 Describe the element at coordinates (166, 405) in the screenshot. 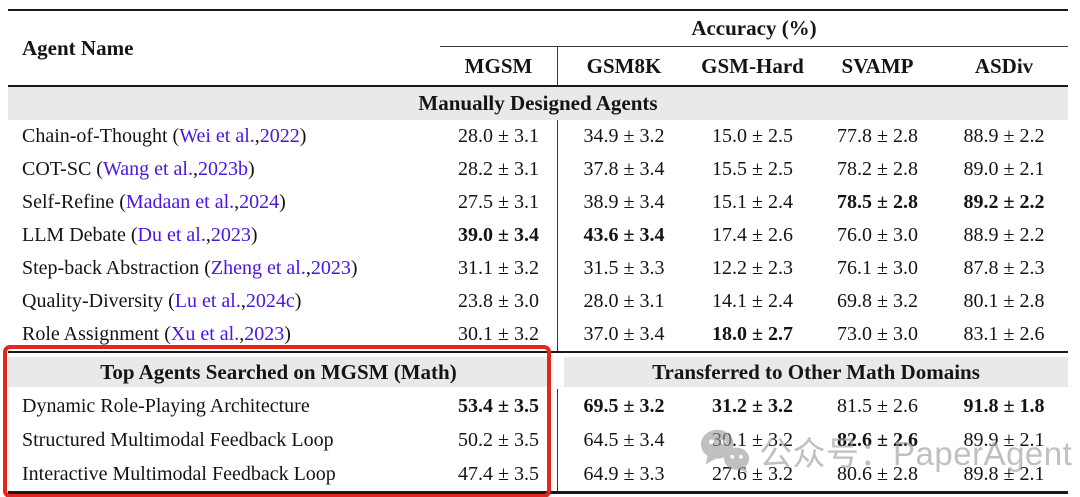

I see `agent-name-cell: Dynamic Role-Playing Architecture` at that location.